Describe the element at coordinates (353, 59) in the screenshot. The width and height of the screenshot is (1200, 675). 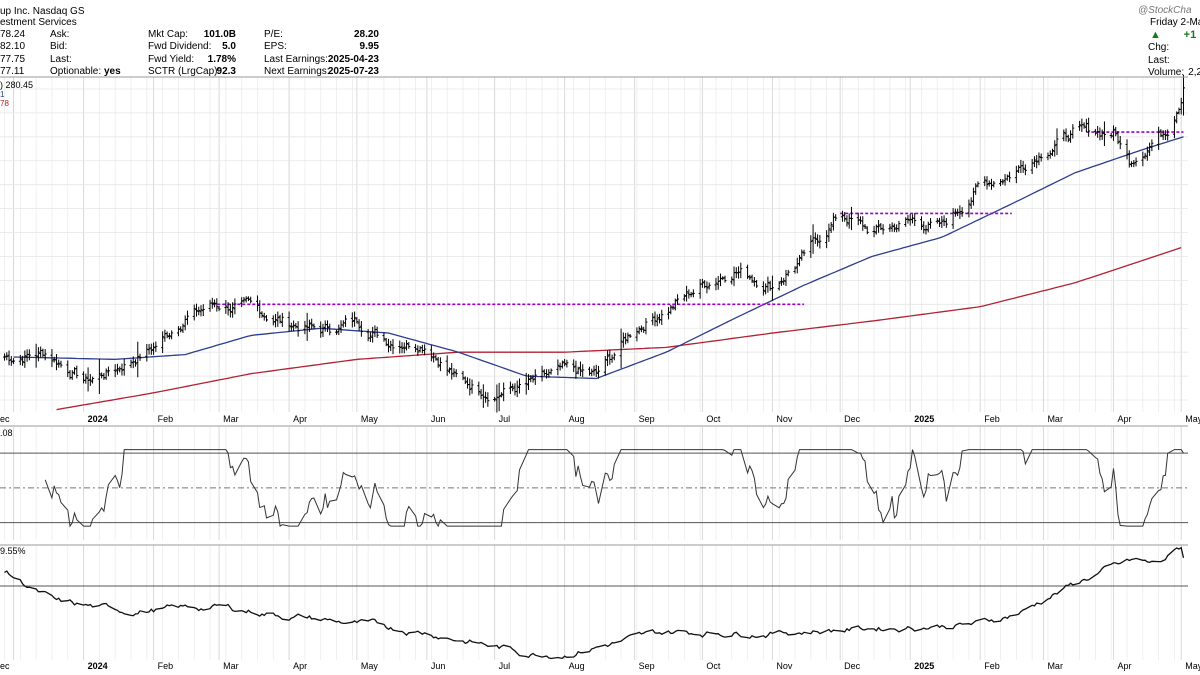
I see `quote-v3-2: 2025-04-23` at that location.